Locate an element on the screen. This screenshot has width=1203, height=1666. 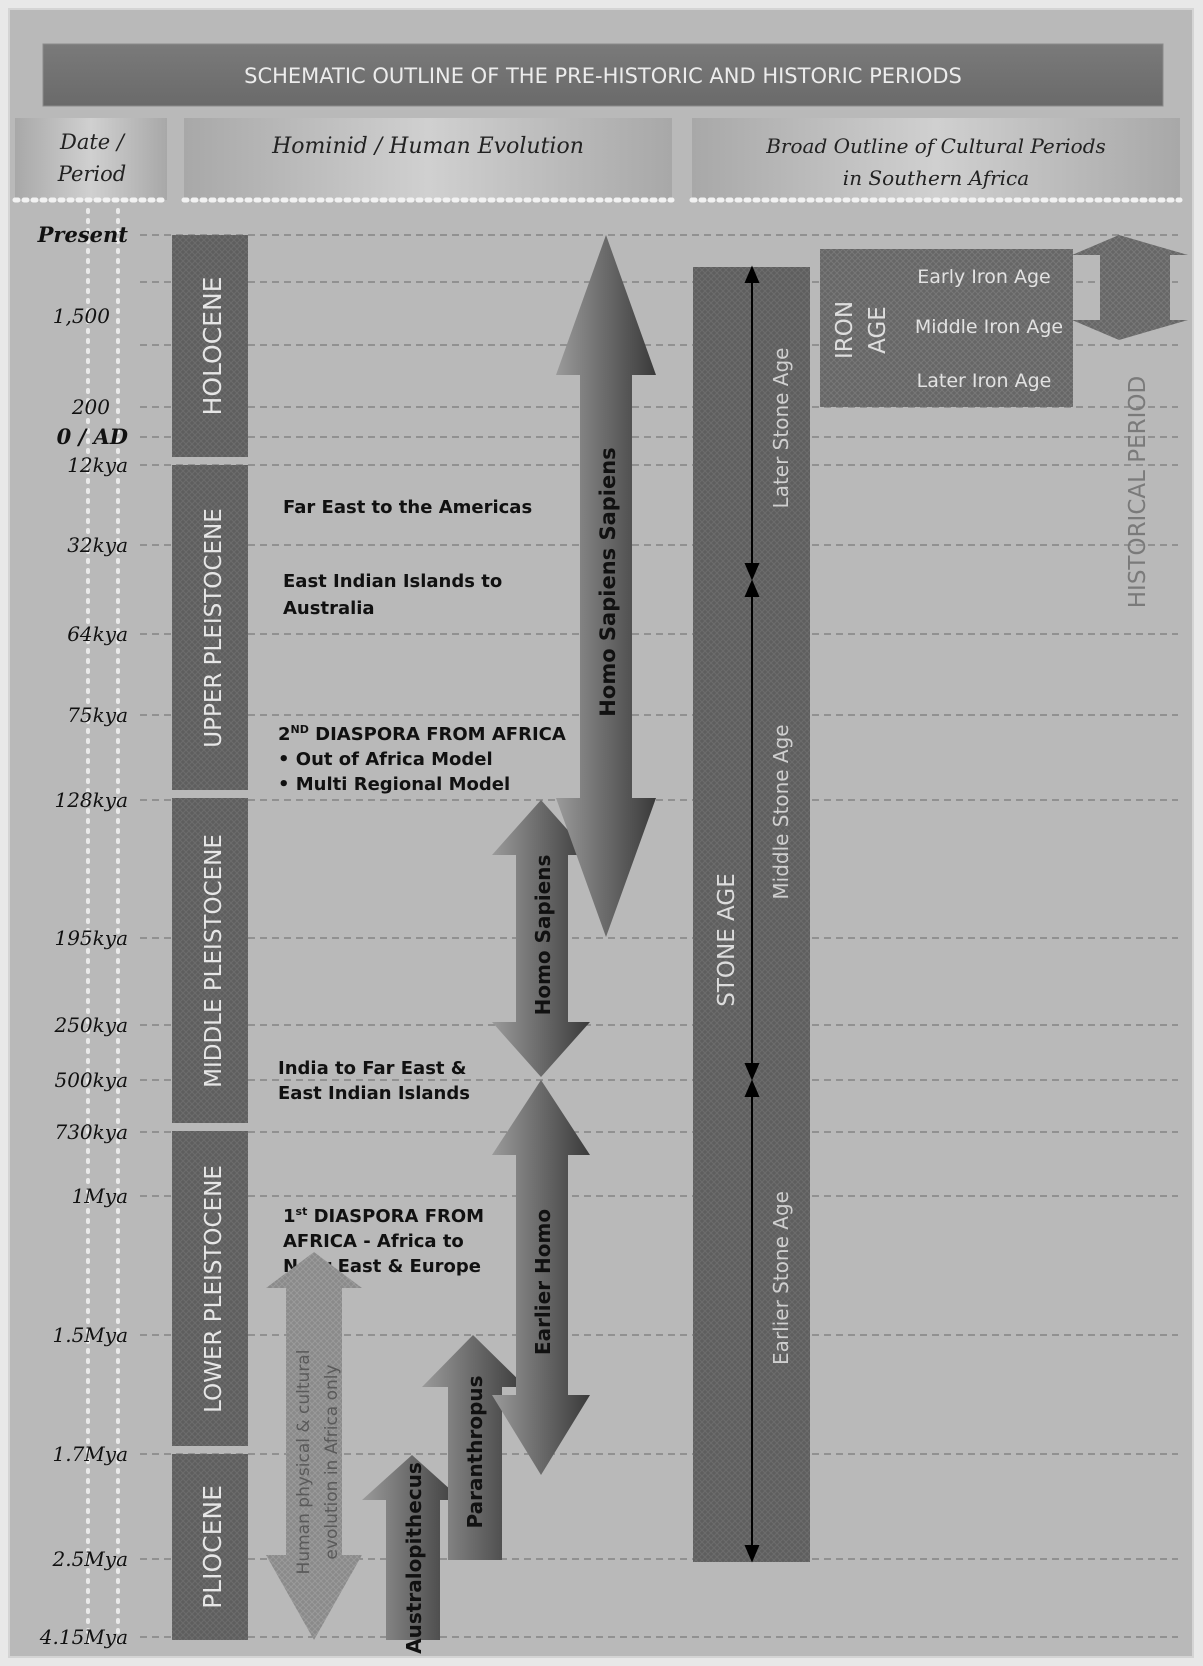
label-stone-age: STONE AGE is located at coordinates (727, 940).